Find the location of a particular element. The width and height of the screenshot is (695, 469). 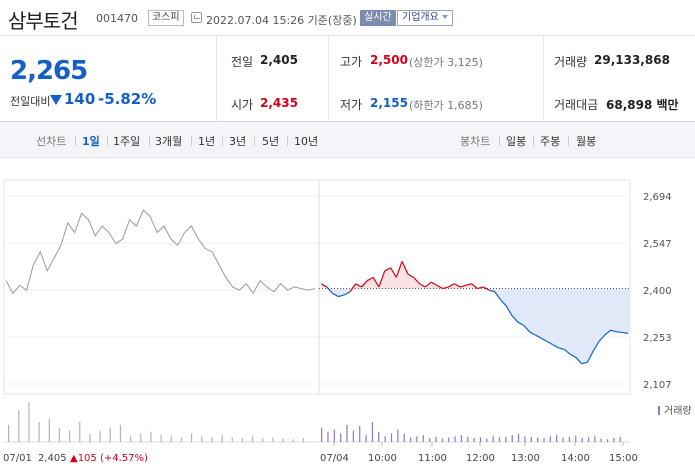

tab-1year: 1년 is located at coordinates (207, 141).